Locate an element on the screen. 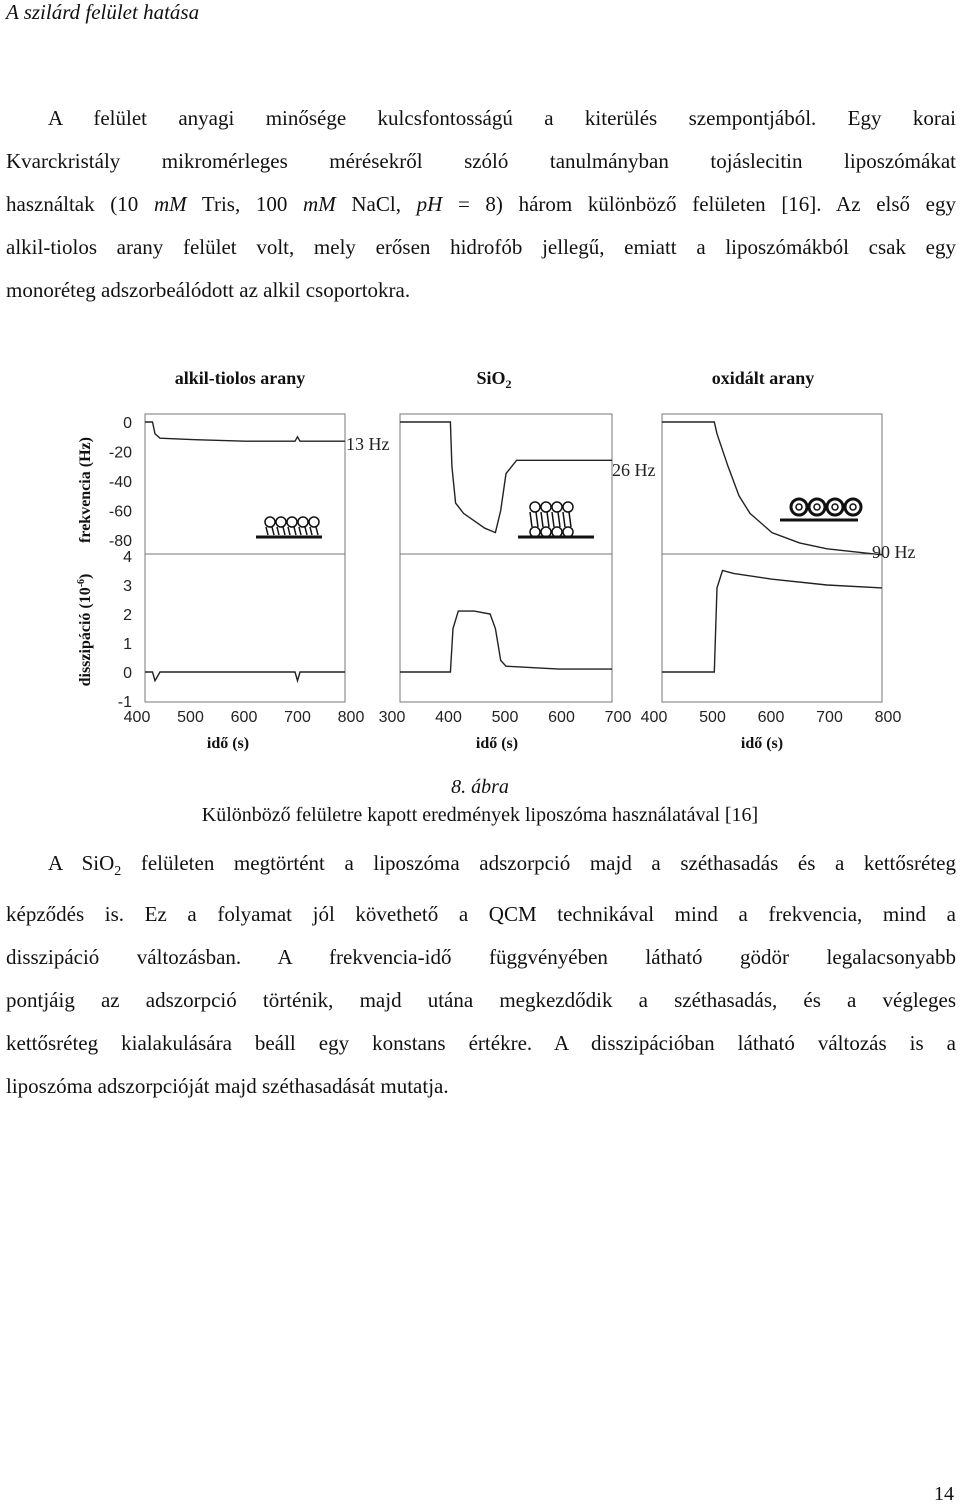  text-run: Tris, 100 is located at coordinates (245, 204).